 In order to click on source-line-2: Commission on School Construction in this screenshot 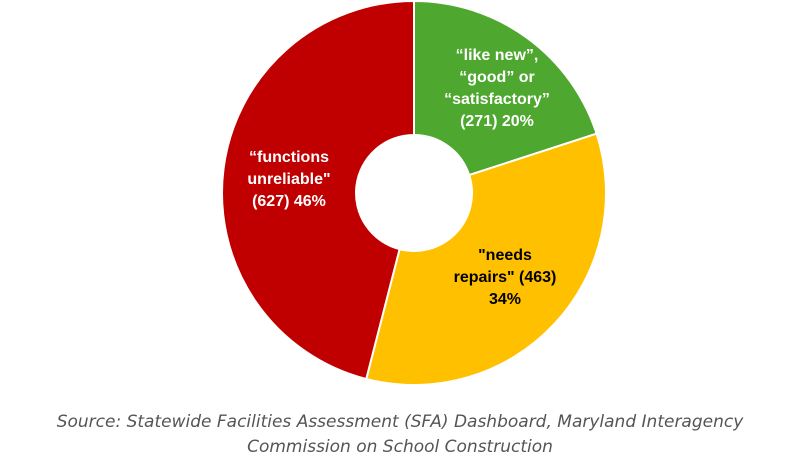, I will do `click(400, 447)`.